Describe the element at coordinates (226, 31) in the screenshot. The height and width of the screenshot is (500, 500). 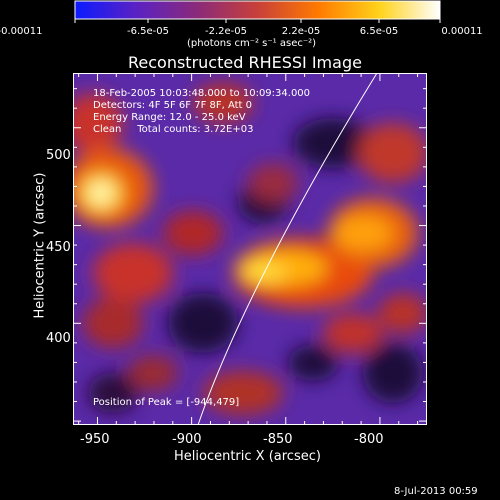
I see `colorbar-tick-label: -2.2e-05` at that location.